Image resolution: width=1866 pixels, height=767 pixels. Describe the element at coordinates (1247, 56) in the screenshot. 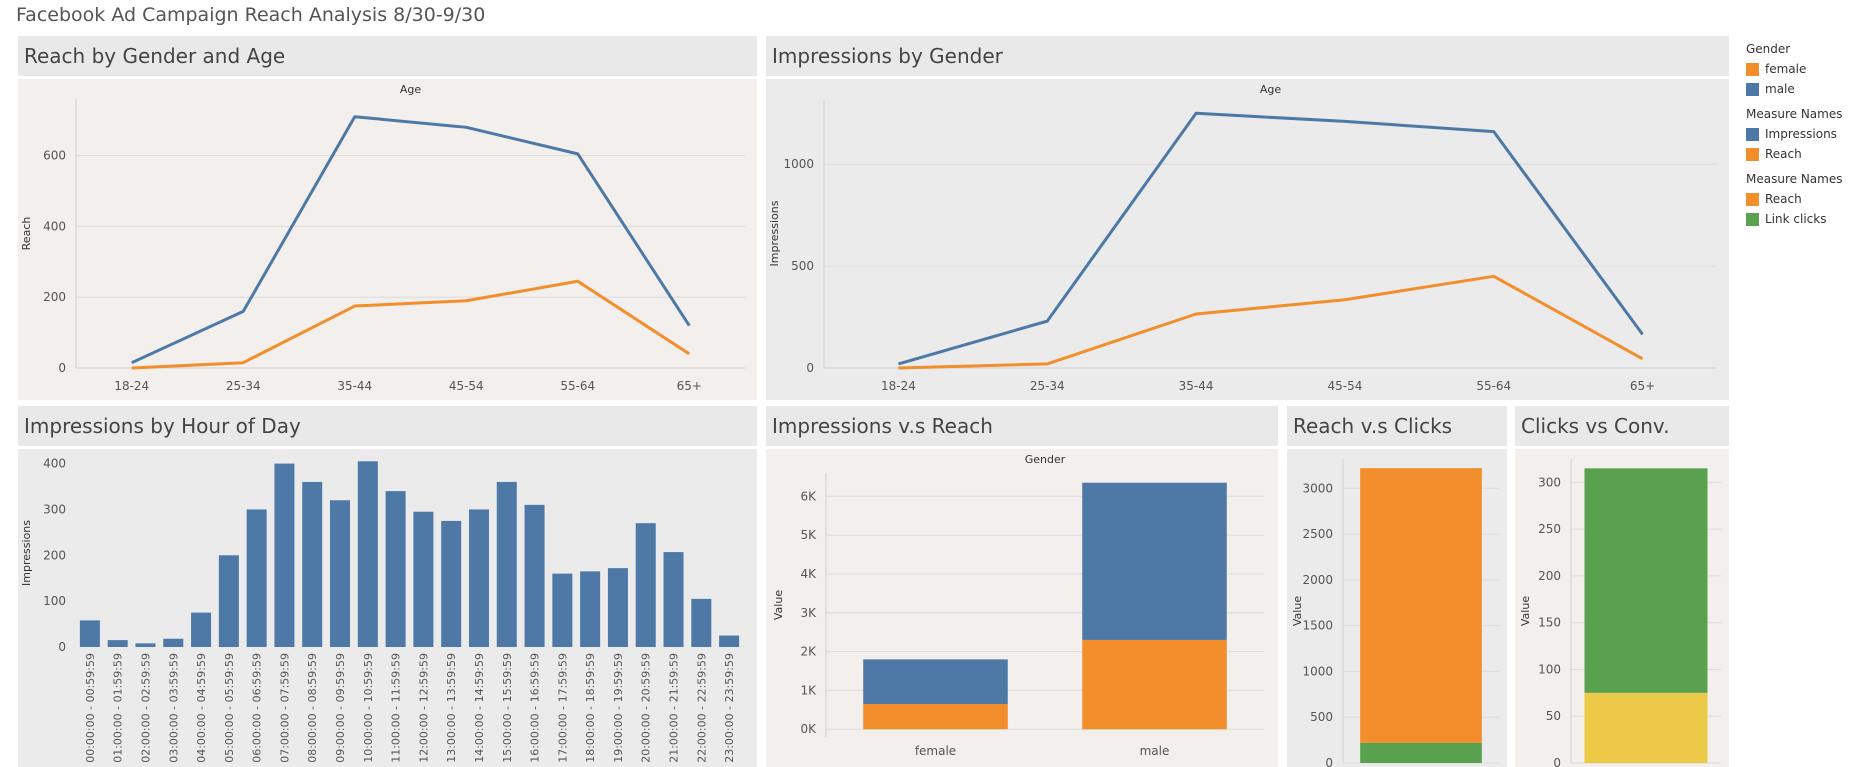

I see `panel-header: Impressions by Gender` at that location.